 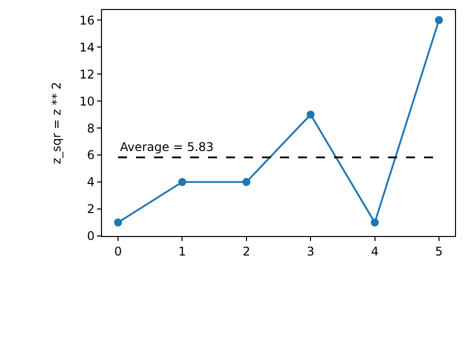 I want to click on y-tick-label: 4, so click(x=90, y=182).